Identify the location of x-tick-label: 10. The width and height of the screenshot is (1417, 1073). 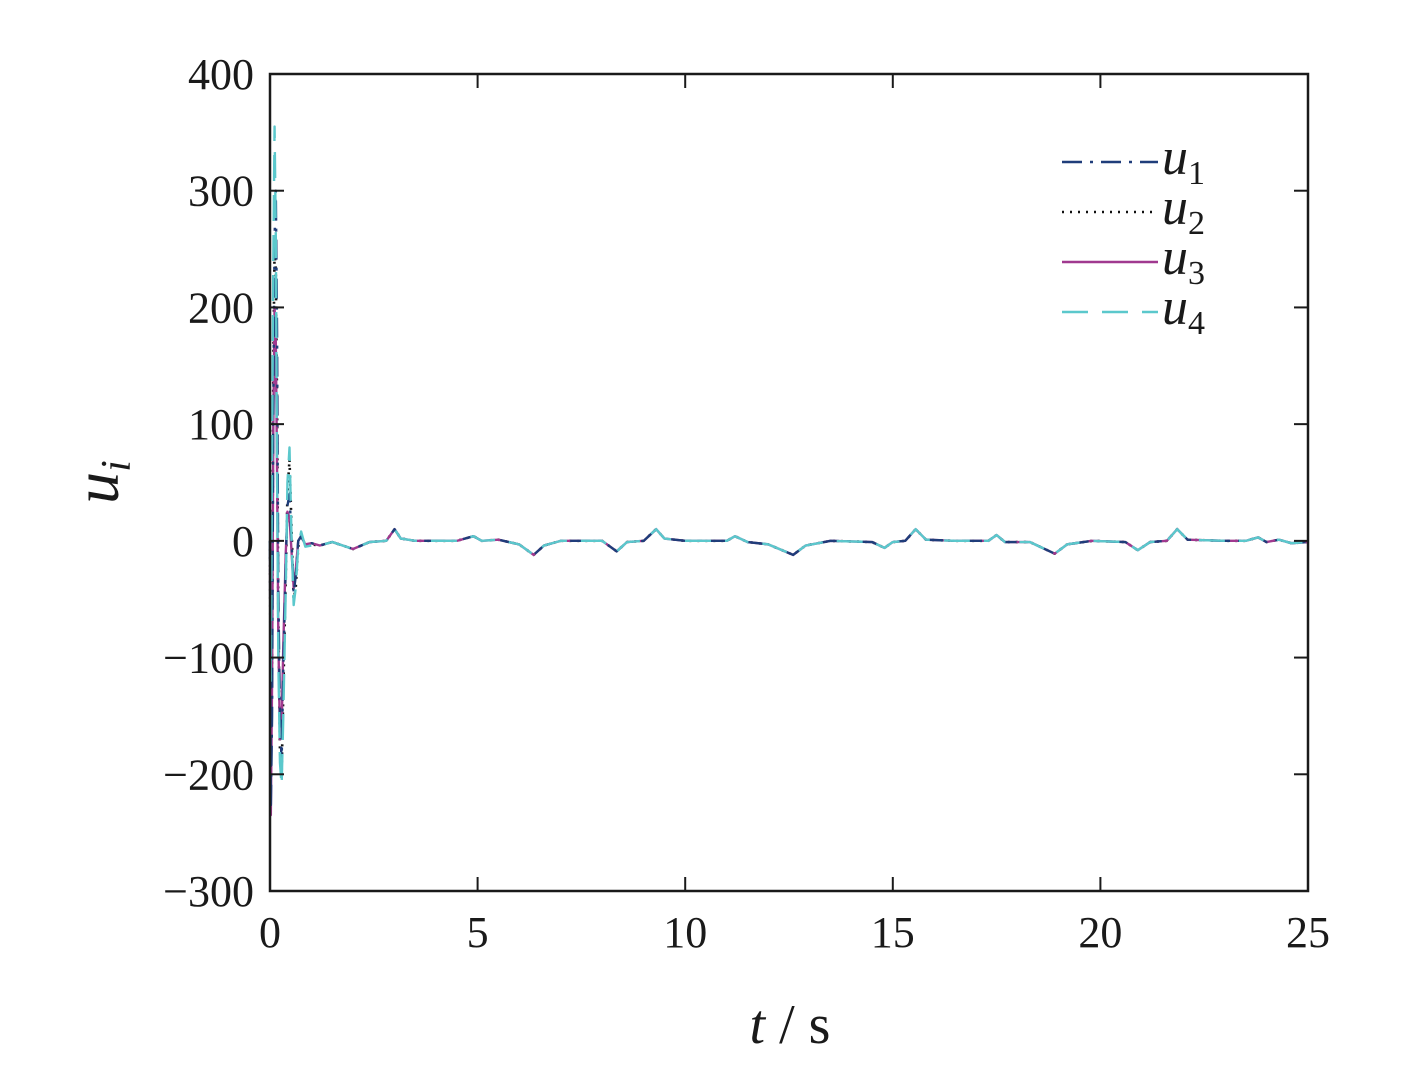
(685, 932).